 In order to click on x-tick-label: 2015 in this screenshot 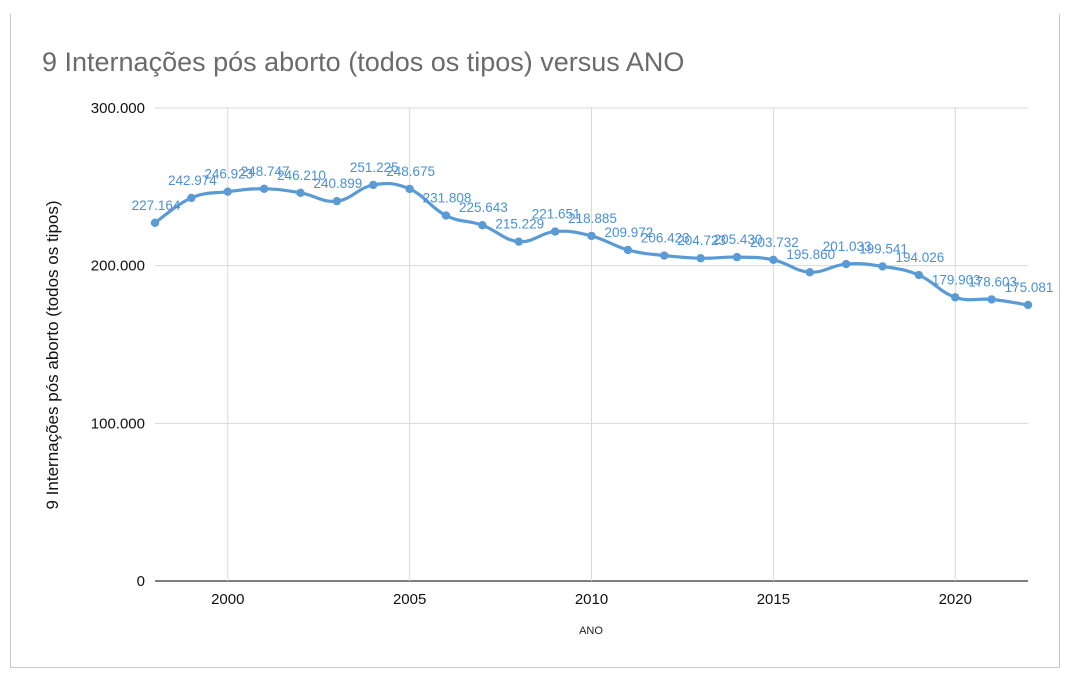, I will do `click(773, 599)`.